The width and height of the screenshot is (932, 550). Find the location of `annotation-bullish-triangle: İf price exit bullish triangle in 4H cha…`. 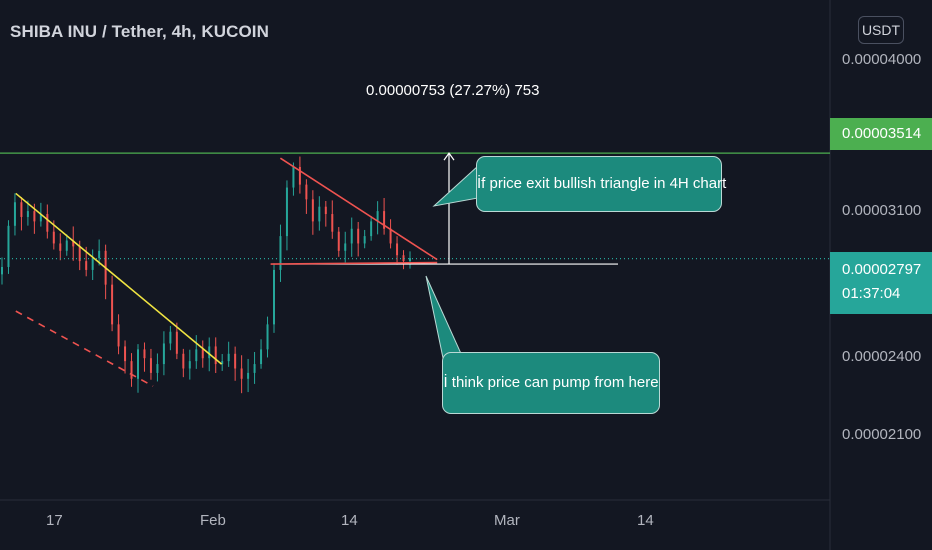

annotation-bullish-triangle: İf price exit bullish triangle in 4H cha… is located at coordinates (601, 184).